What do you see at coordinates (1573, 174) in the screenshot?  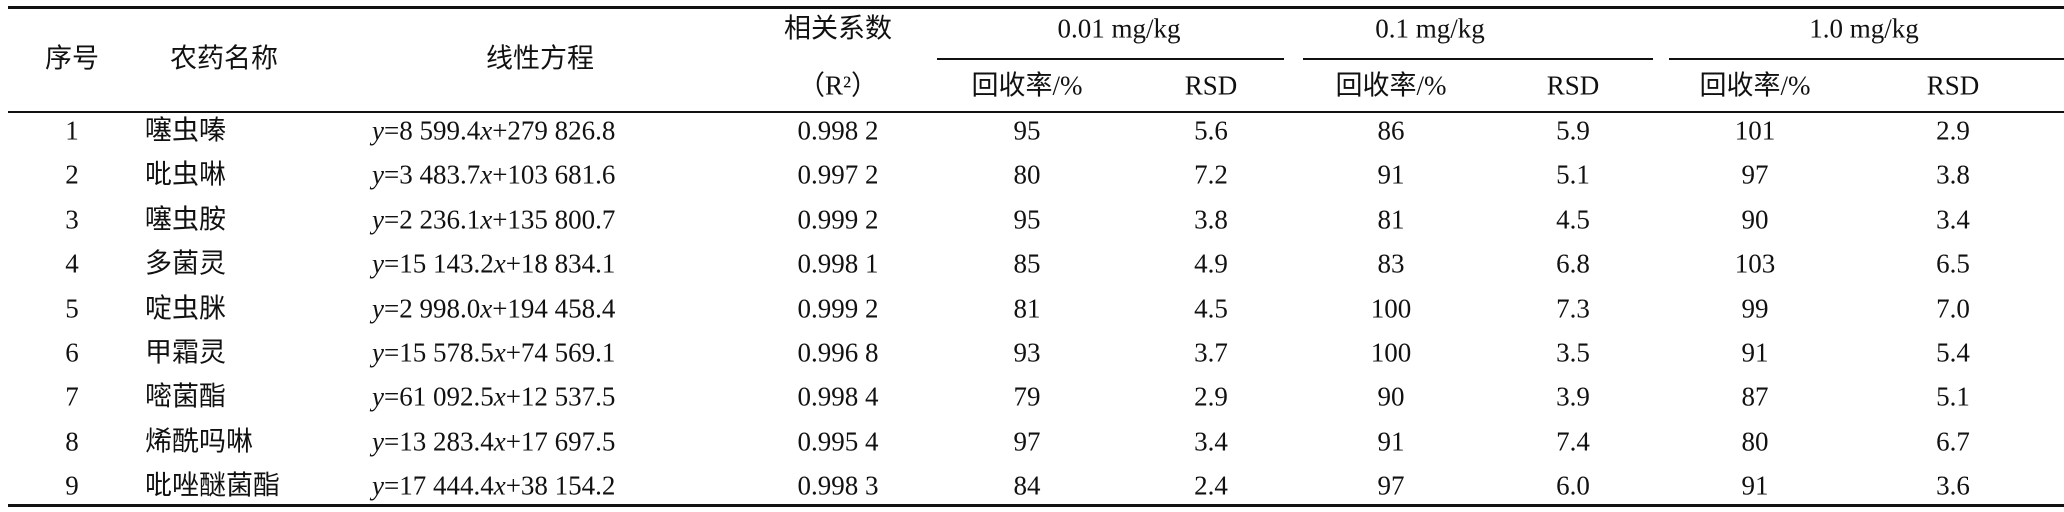 I see `table-cell: 5.1` at bounding box center [1573, 174].